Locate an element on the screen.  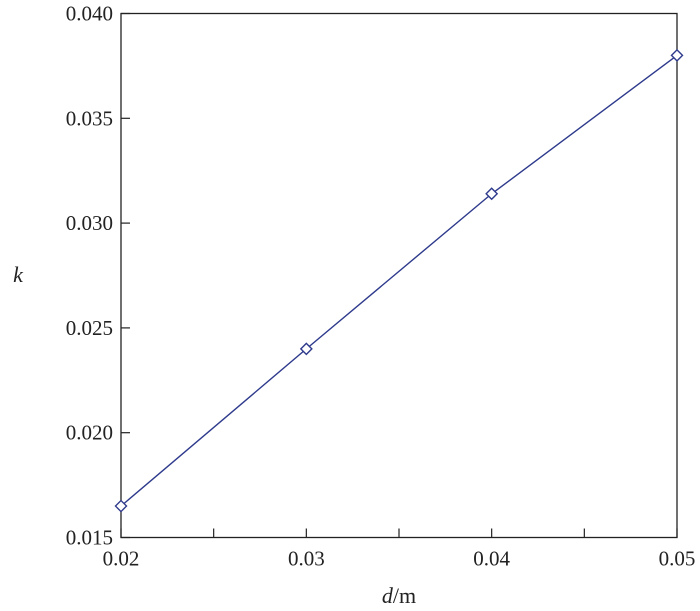
y-axis-ticks: 0.015 0.020 0.025 0.030 0.035 0.040 is located at coordinates (98, 276).